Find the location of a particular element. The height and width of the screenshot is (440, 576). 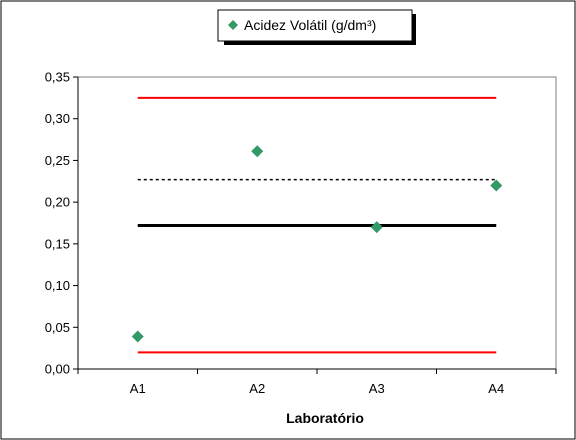

y-tick-label: 0,30 is located at coordinates (57, 118).